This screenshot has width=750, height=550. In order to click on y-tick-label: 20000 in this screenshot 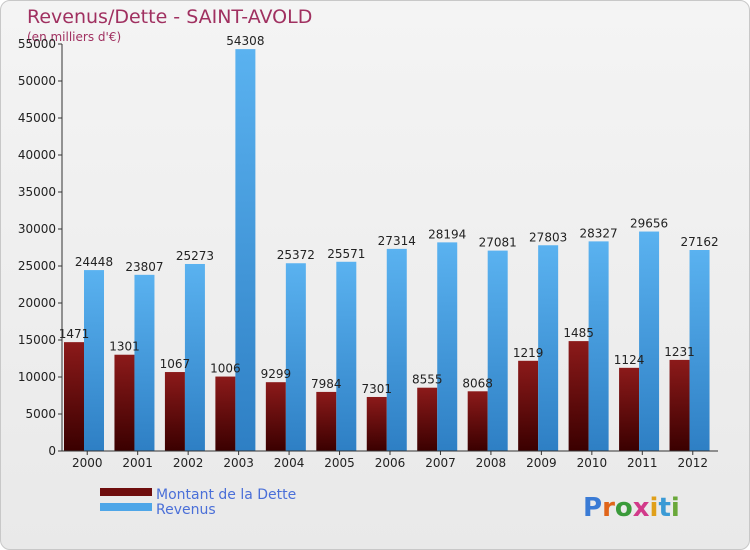, I will do `click(37, 303)`.